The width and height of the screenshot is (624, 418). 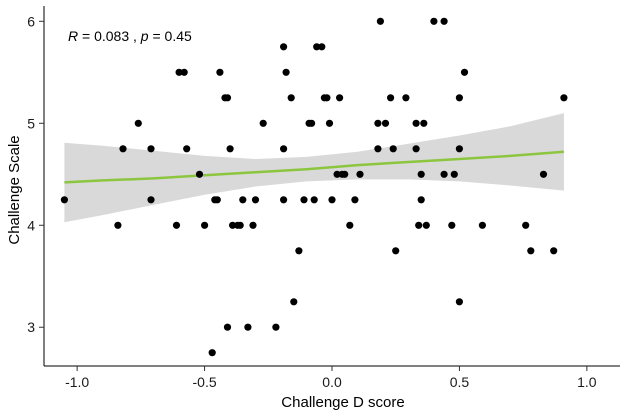 I want to click on regression-line, so click(x=314, y=167).